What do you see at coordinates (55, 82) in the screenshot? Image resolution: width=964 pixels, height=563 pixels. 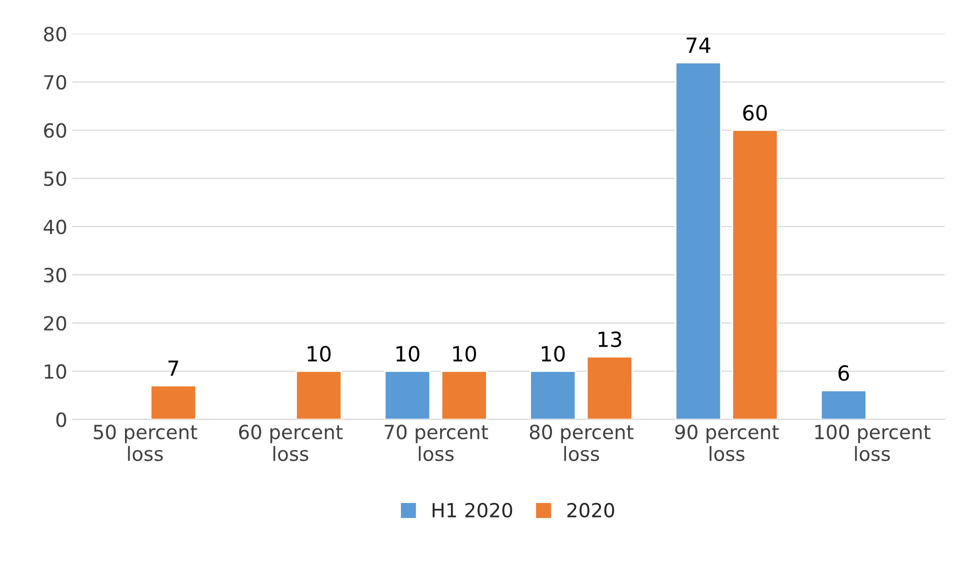 I see `y-tick-label: 70` at bounding box center [55, 82].